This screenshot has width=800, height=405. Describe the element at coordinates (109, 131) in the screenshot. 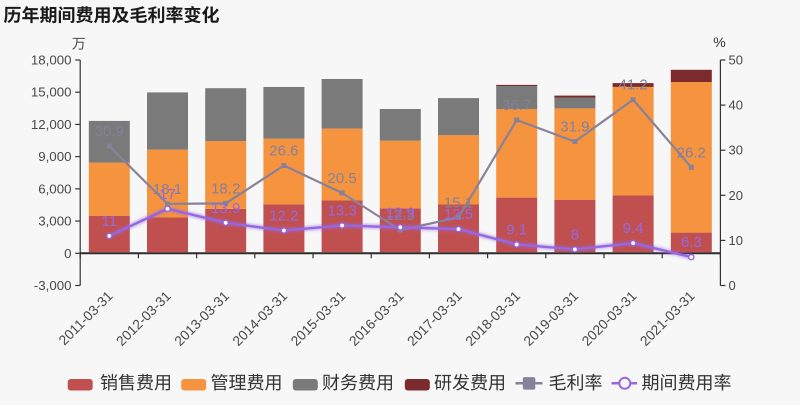

I see `svg-text: 30.9` at that location.